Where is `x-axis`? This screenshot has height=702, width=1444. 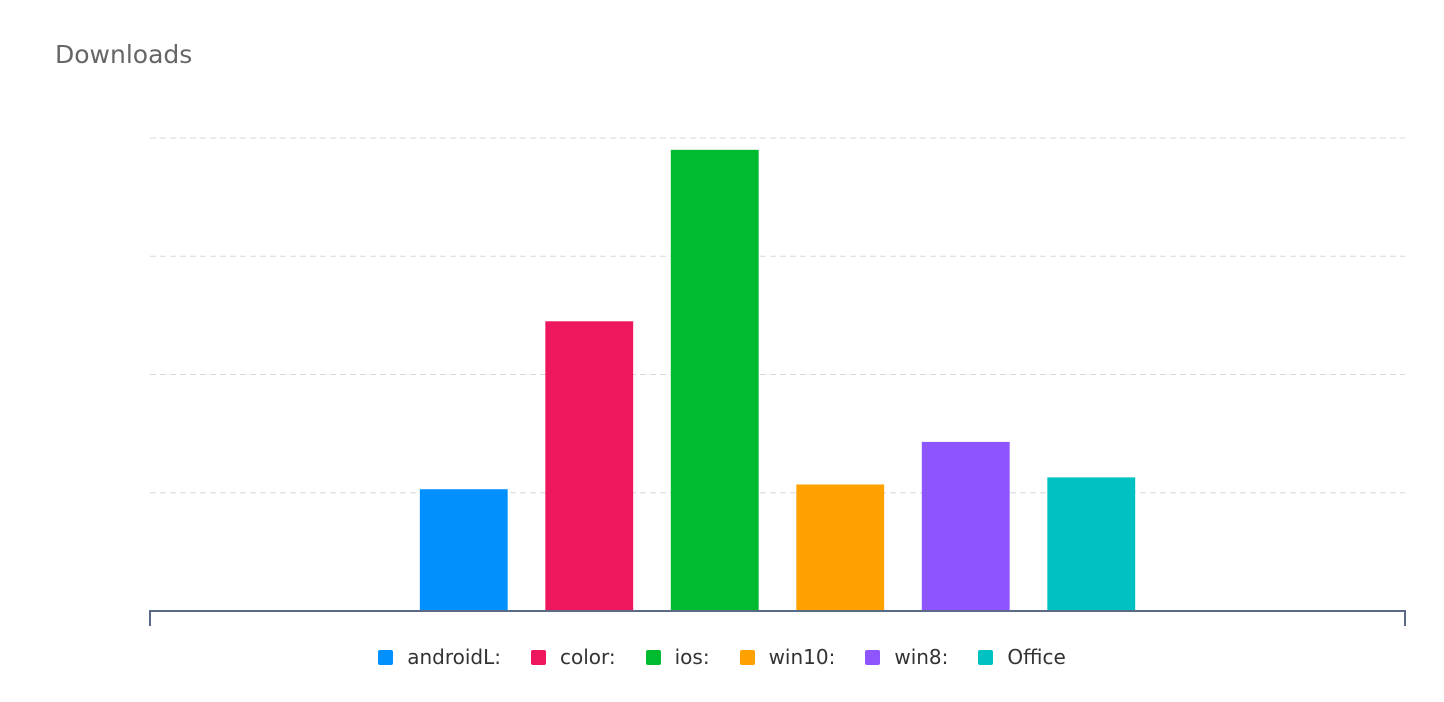
x-axis is located at coordinates (777, 618).